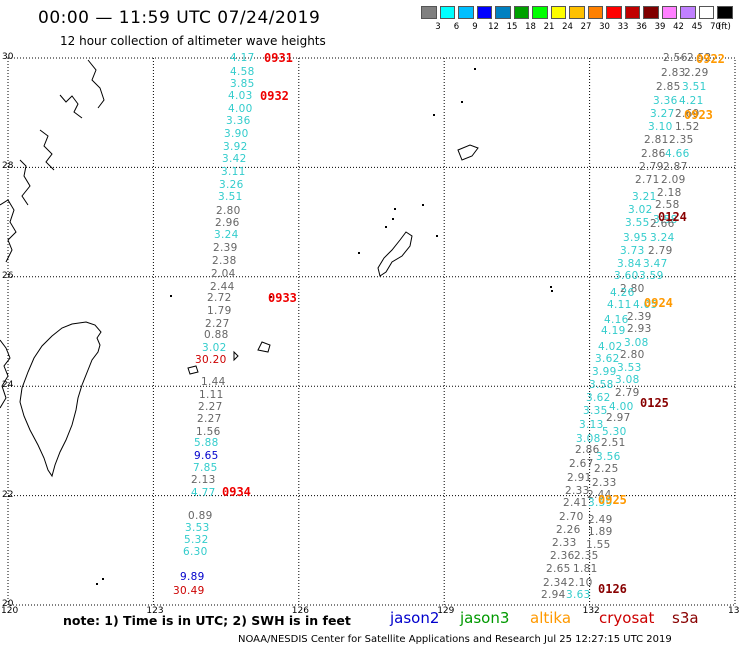 The width and height of the screenshot is (740, 650). Describe the element at coordinates (485, 618) in the screenshot. I see `legend-item-jason3: jason3` at that location.